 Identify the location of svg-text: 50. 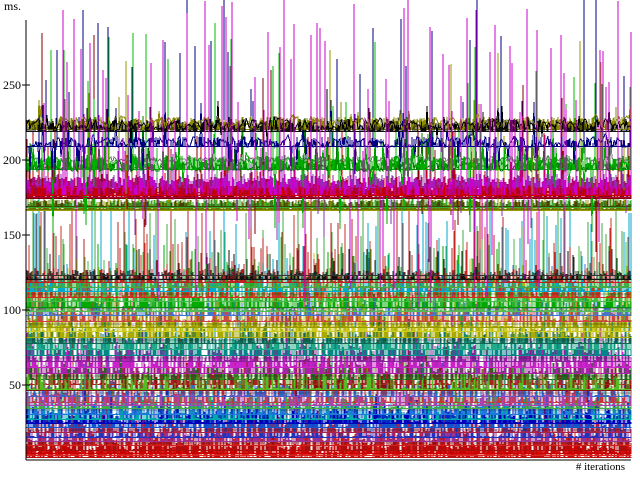
(15, 385).